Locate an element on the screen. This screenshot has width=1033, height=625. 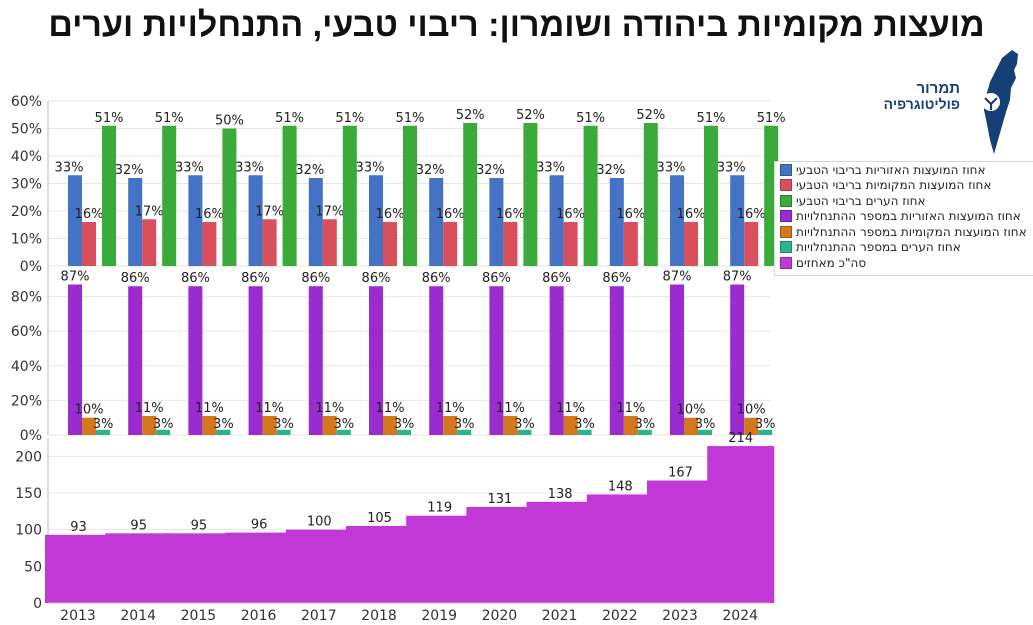
legend-item: אחוז הערים במספר ההתנחלויות is located at coordinates (904, 248).